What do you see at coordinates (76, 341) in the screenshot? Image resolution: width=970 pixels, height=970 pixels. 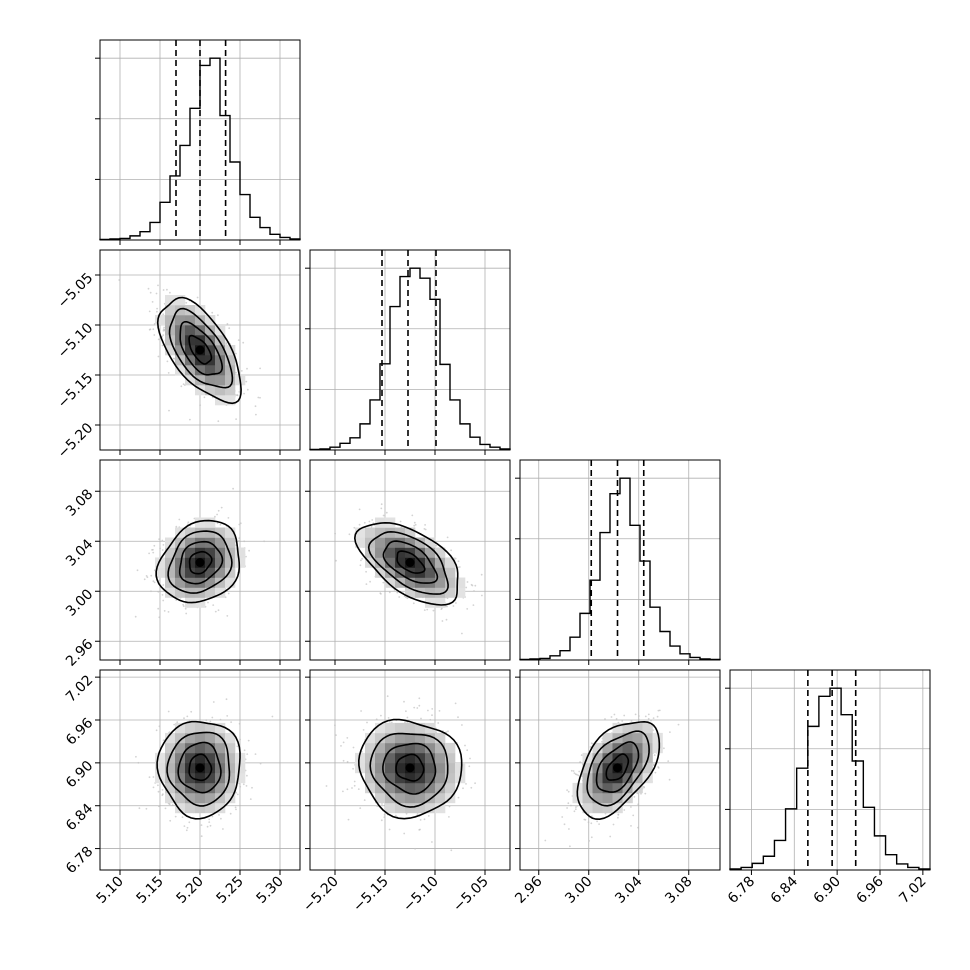 I see `y-tick-label: −5.10` at bounding box center [76, 341].